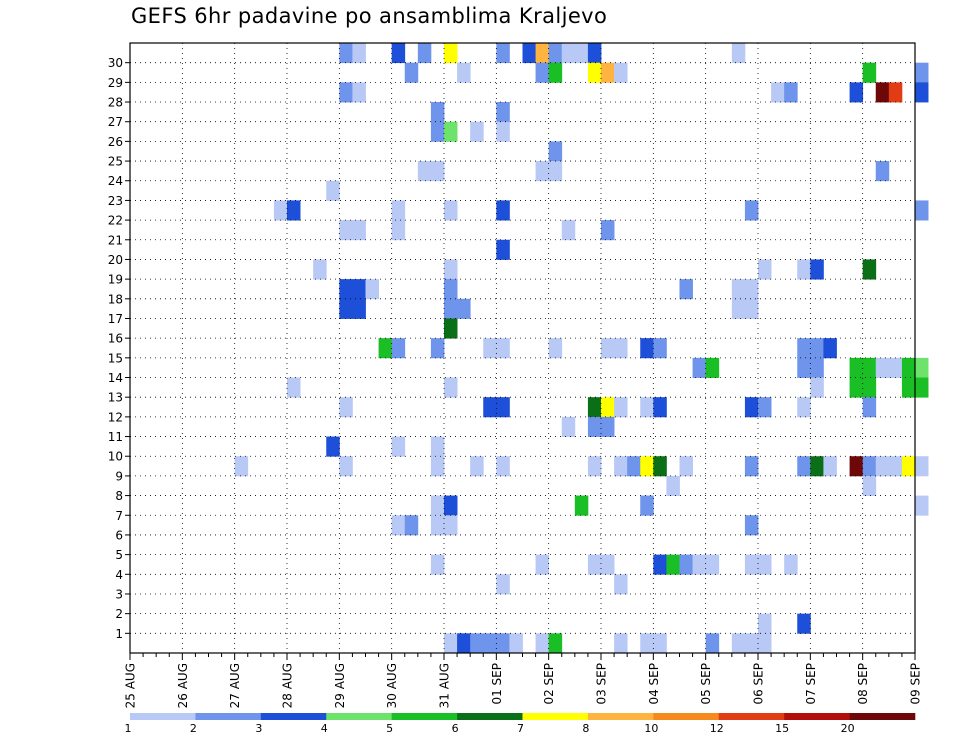  What do you see at coordinates (115, 417) in the screenshot?
I see `y-tick-label: 12` at bounding box center [115, 417].